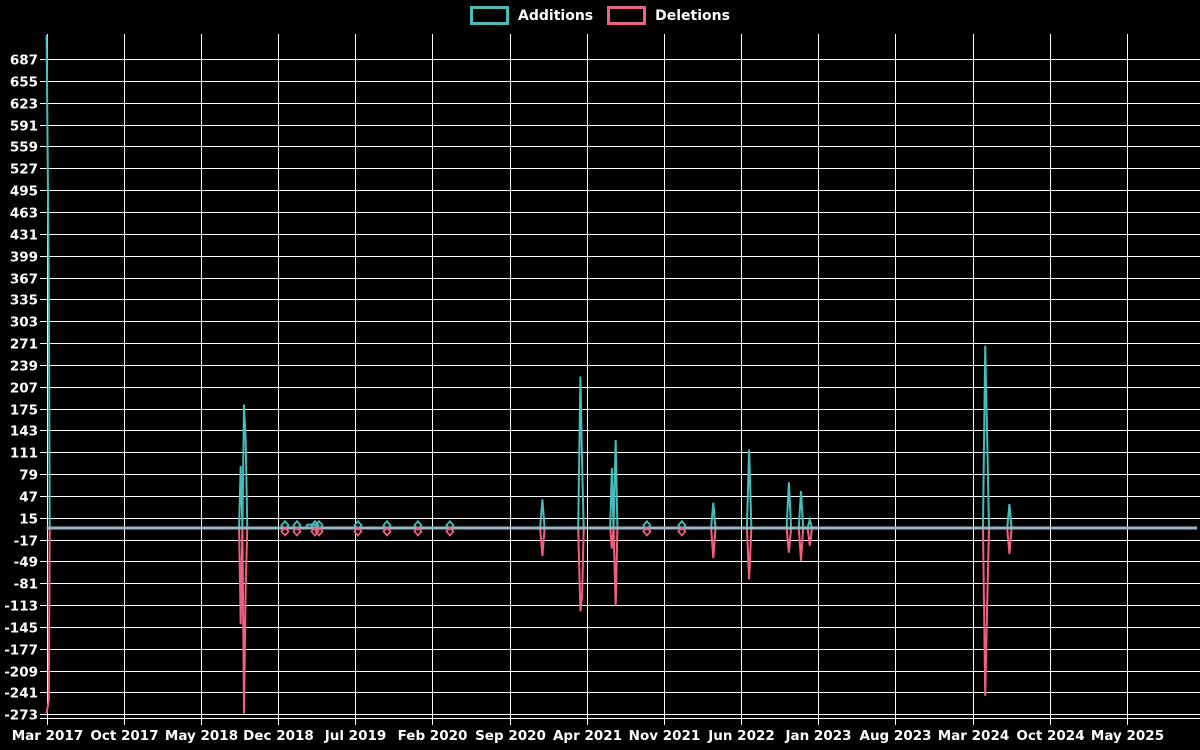 The width and height of the screenshot is (1200, 750). What do you see at coordinates (1127, 736) in the screenshot?
I see `x-axis-tick-label: May 2025` at bounding box center [1127, 736].